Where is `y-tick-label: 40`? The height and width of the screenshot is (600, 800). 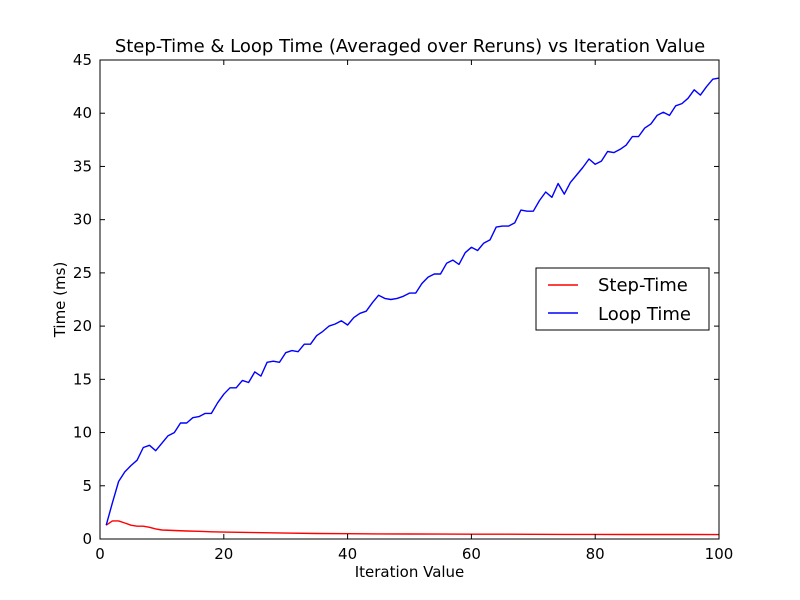
y-tick-label: 40 is located at coordinates (82, 113).